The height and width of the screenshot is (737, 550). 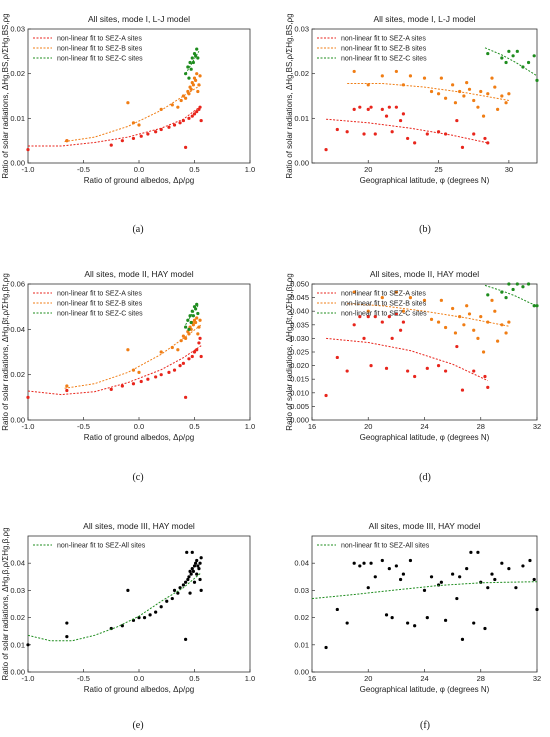 What do you see at coordinates (368, 426) in the screenshot?
I see `x-tick-label: 20` at bounding box center [368, 426].